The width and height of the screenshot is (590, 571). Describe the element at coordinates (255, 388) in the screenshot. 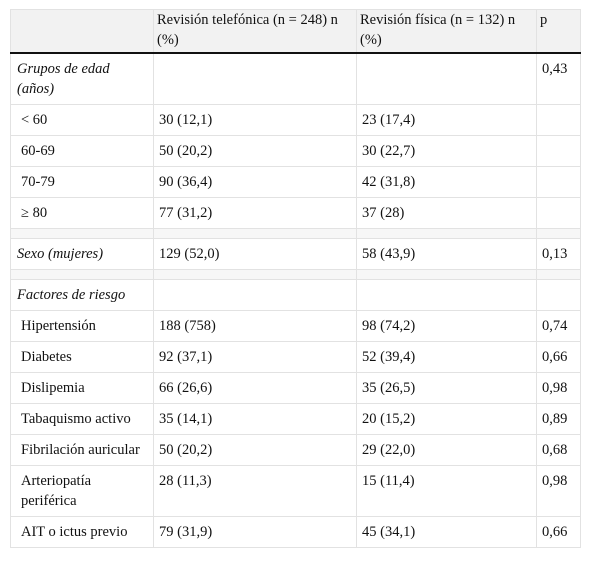

I see `table-cell: 66 (26,6)` at that location.